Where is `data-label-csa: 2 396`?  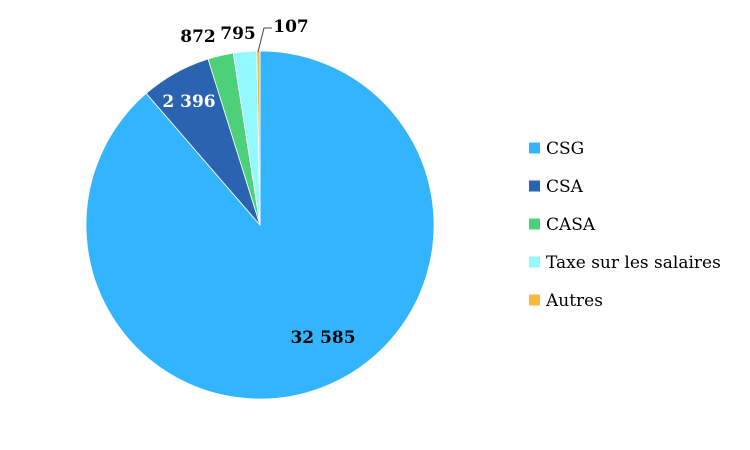 data-label-csa: 2 396 is located at coordinates (188, 102).